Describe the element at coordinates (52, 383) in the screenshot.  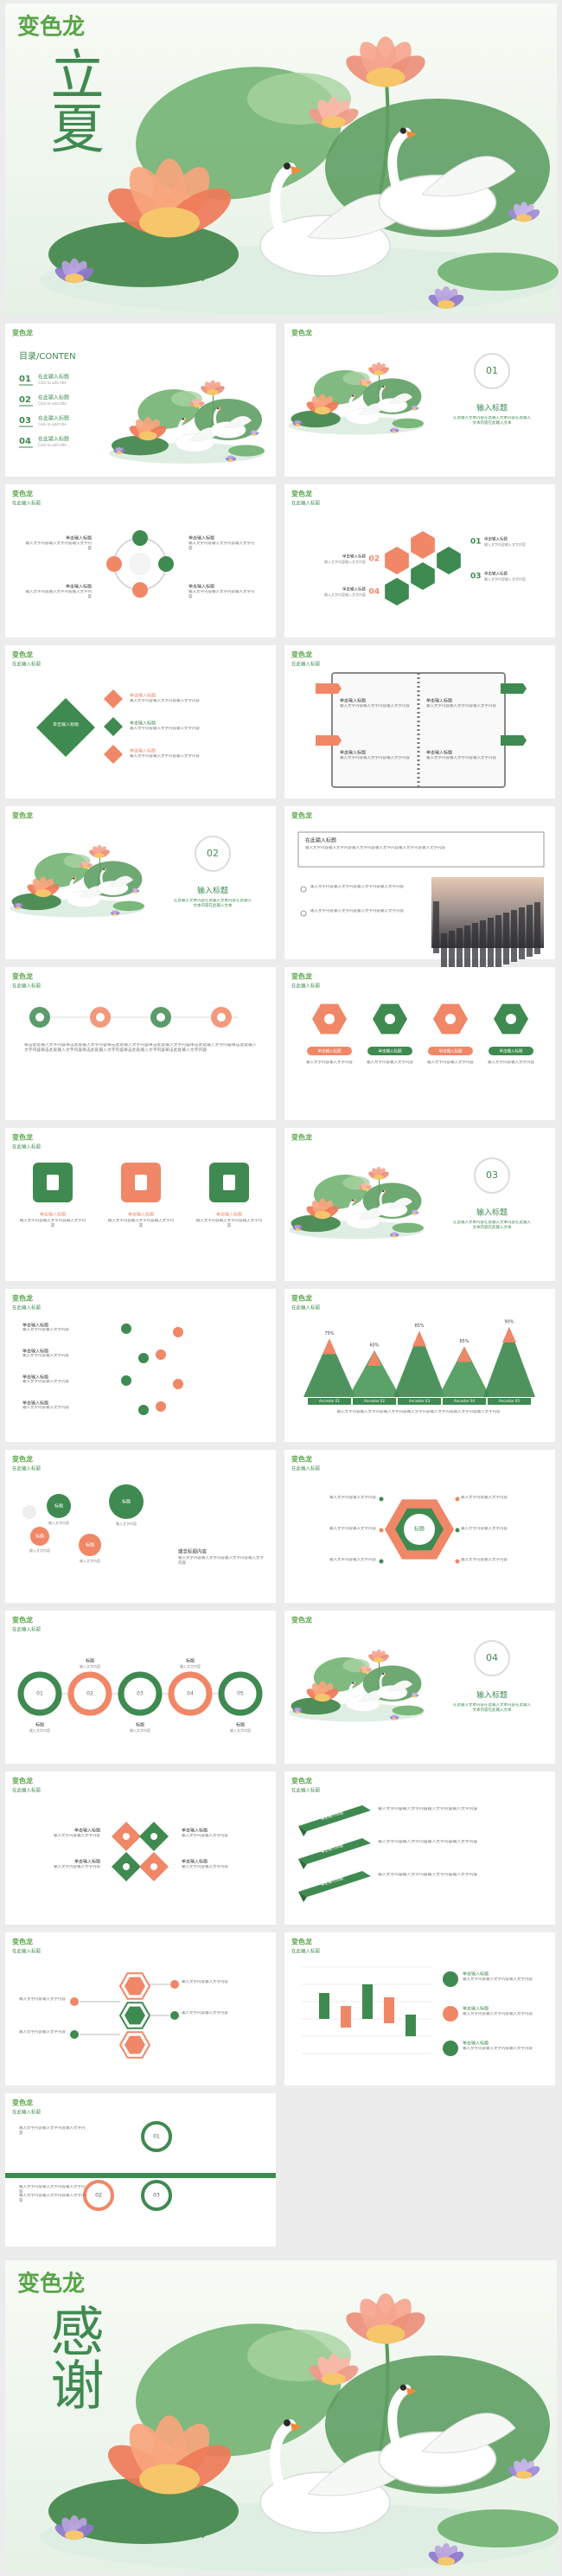
I see `toc-subtitle: Click to add title` at that location.